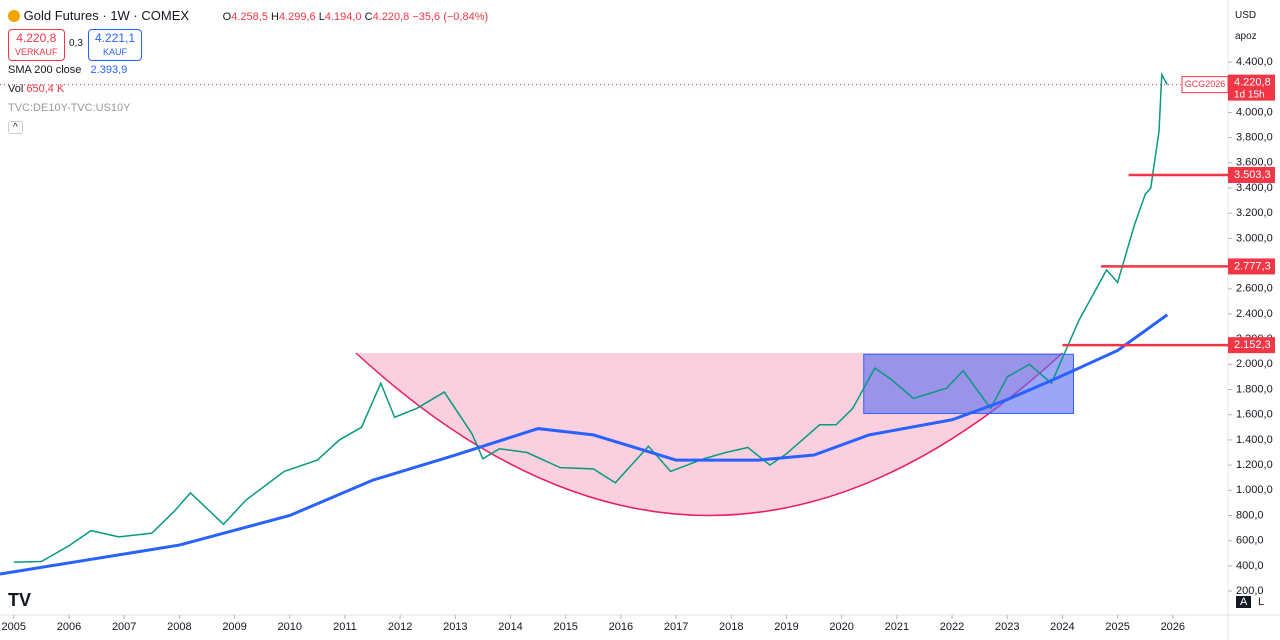  I want to click on y-tick-label: 1.800,0, so click(1254, 389).